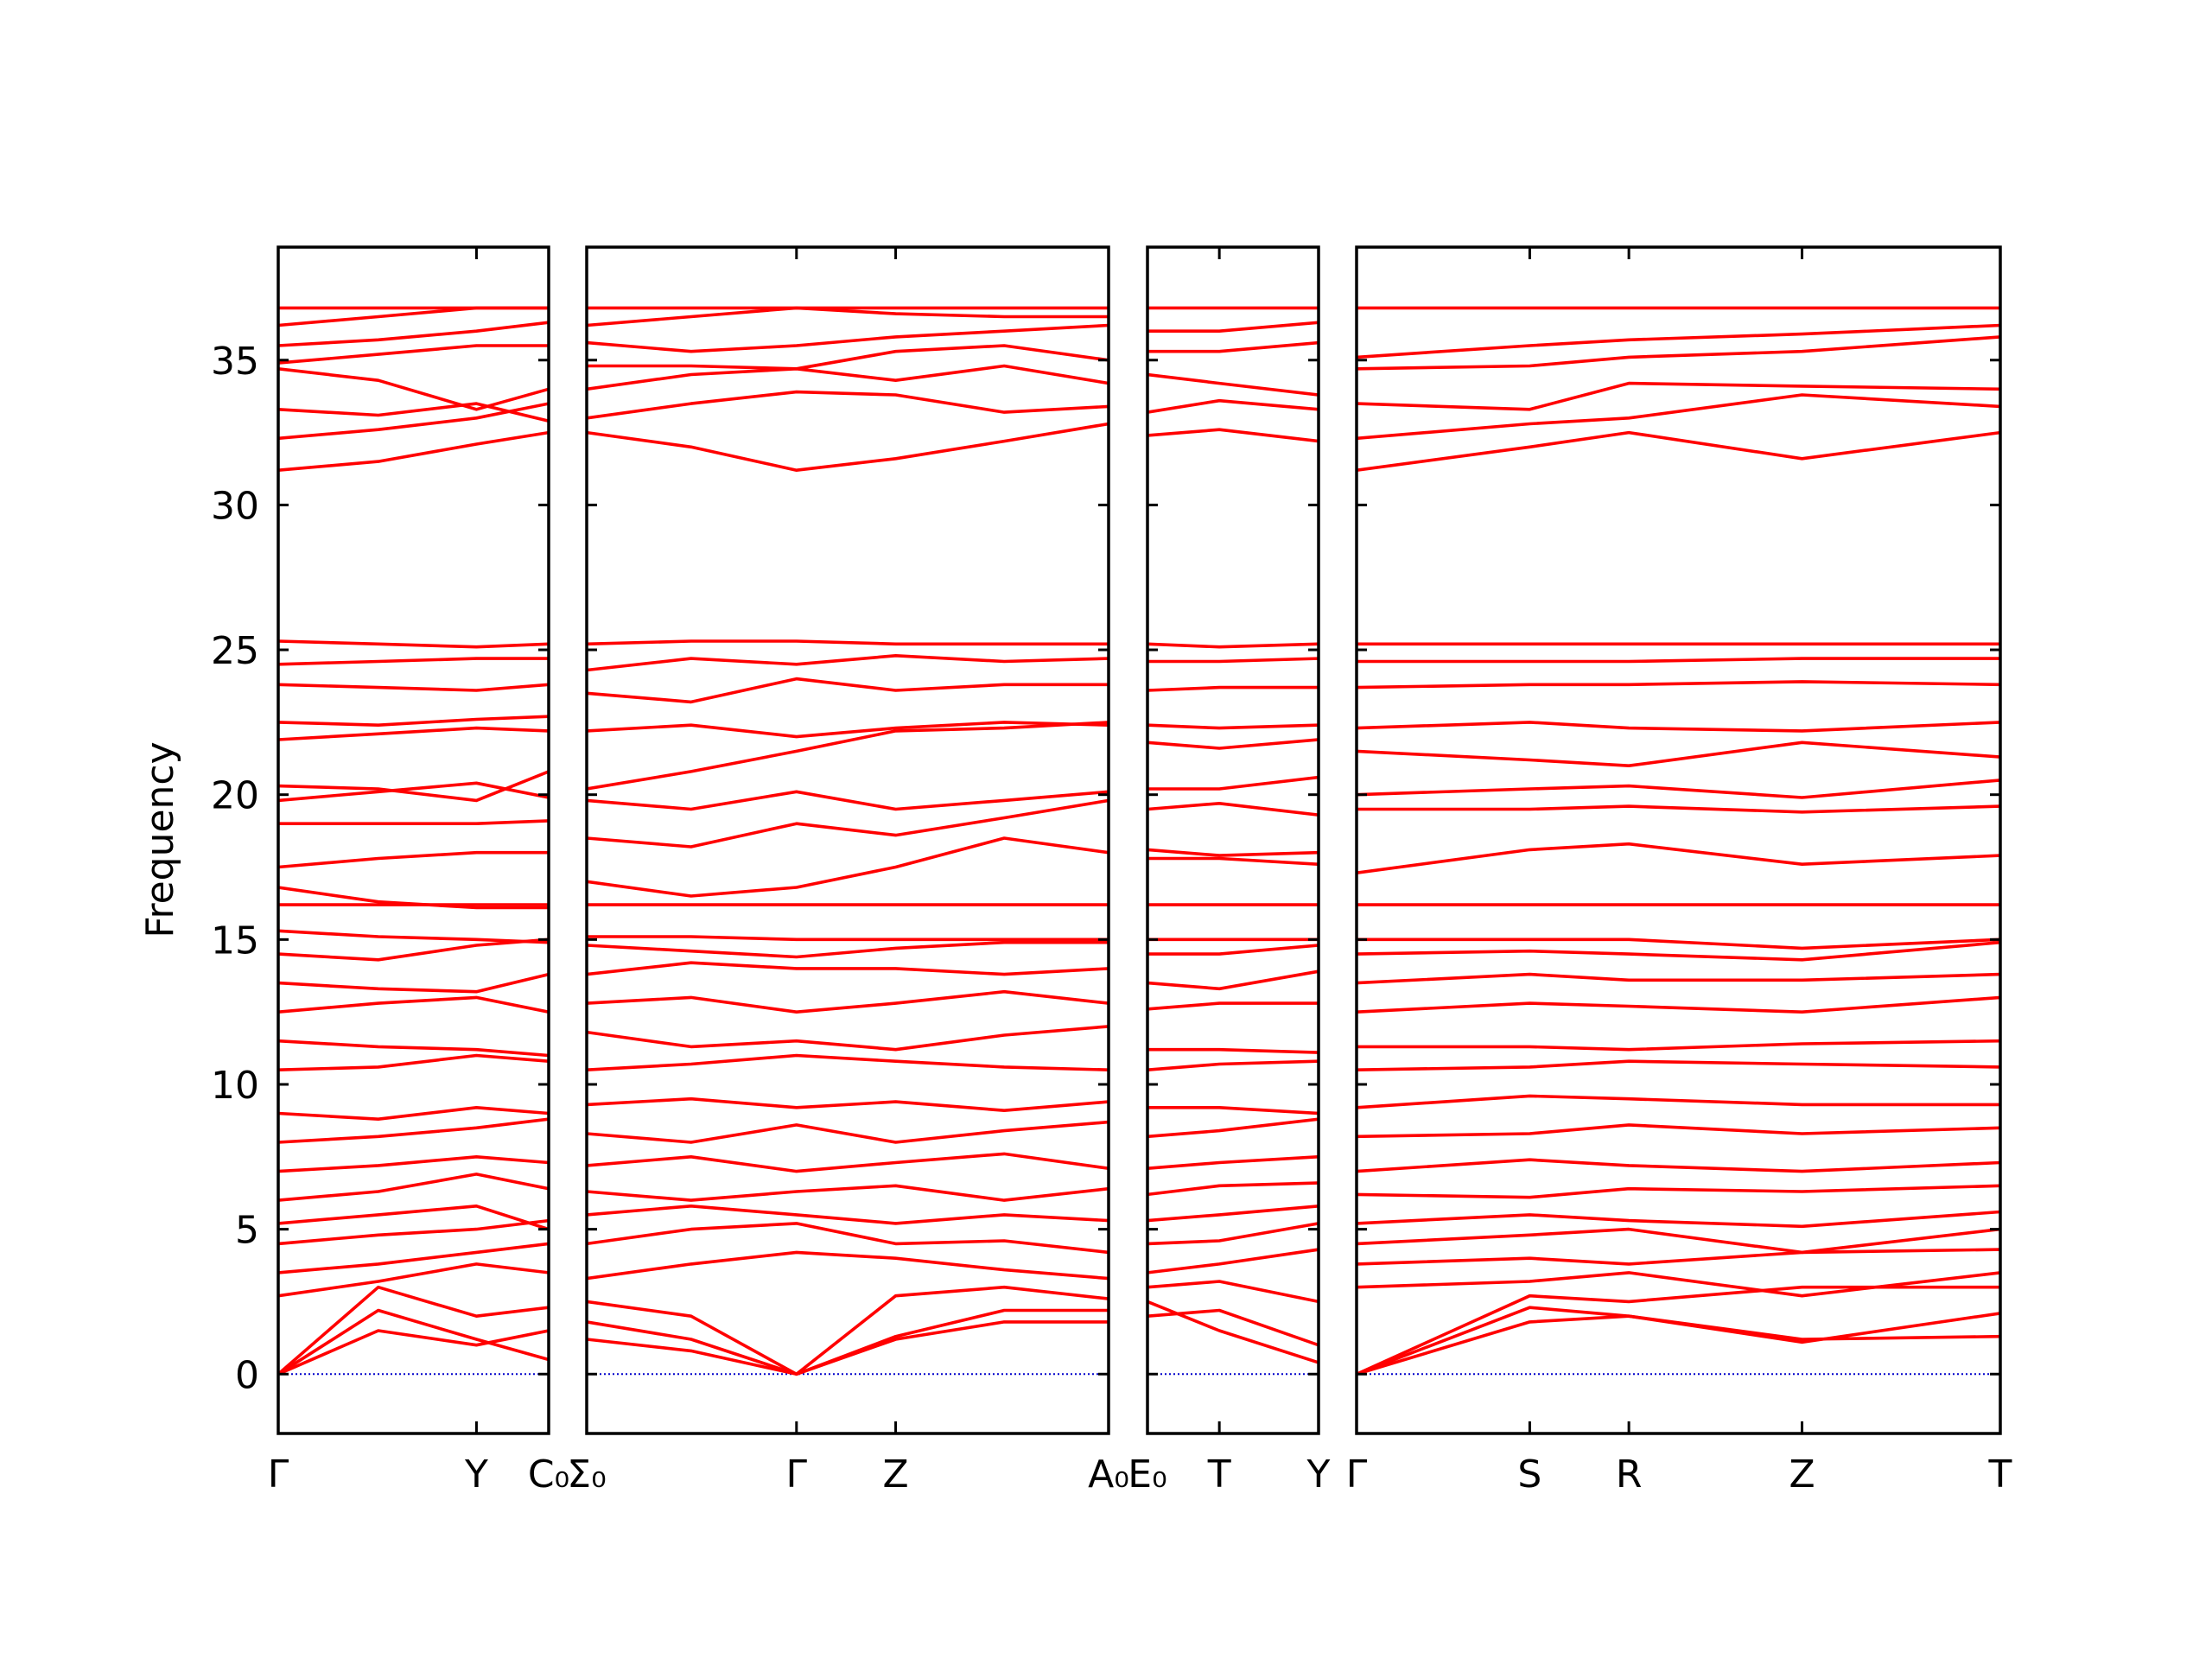 This screenshot has width=2212, height=1659. What do you see at coordinates (235, 796) in the screenshot?
I see `y-tick-label: 20` at bounding box center [235, 796].